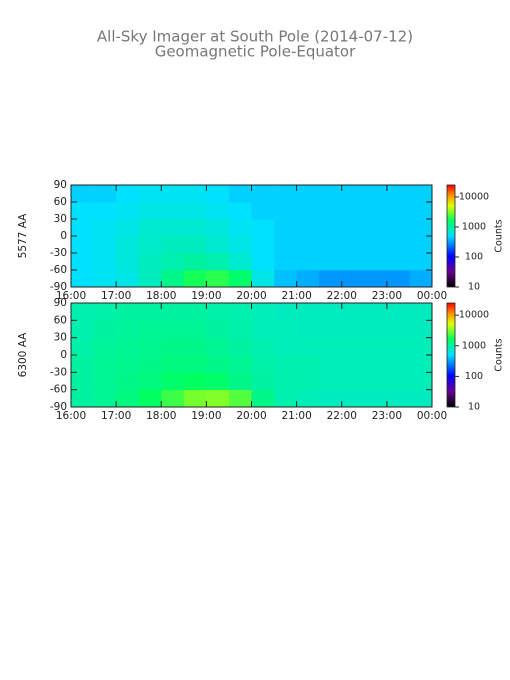 The width and height of the screenshot is (510, 680). What do you see at coordinates (116, 416) in the screenshot?
I see `x-tick-label: 17:00` at bounding box center [116, 416].